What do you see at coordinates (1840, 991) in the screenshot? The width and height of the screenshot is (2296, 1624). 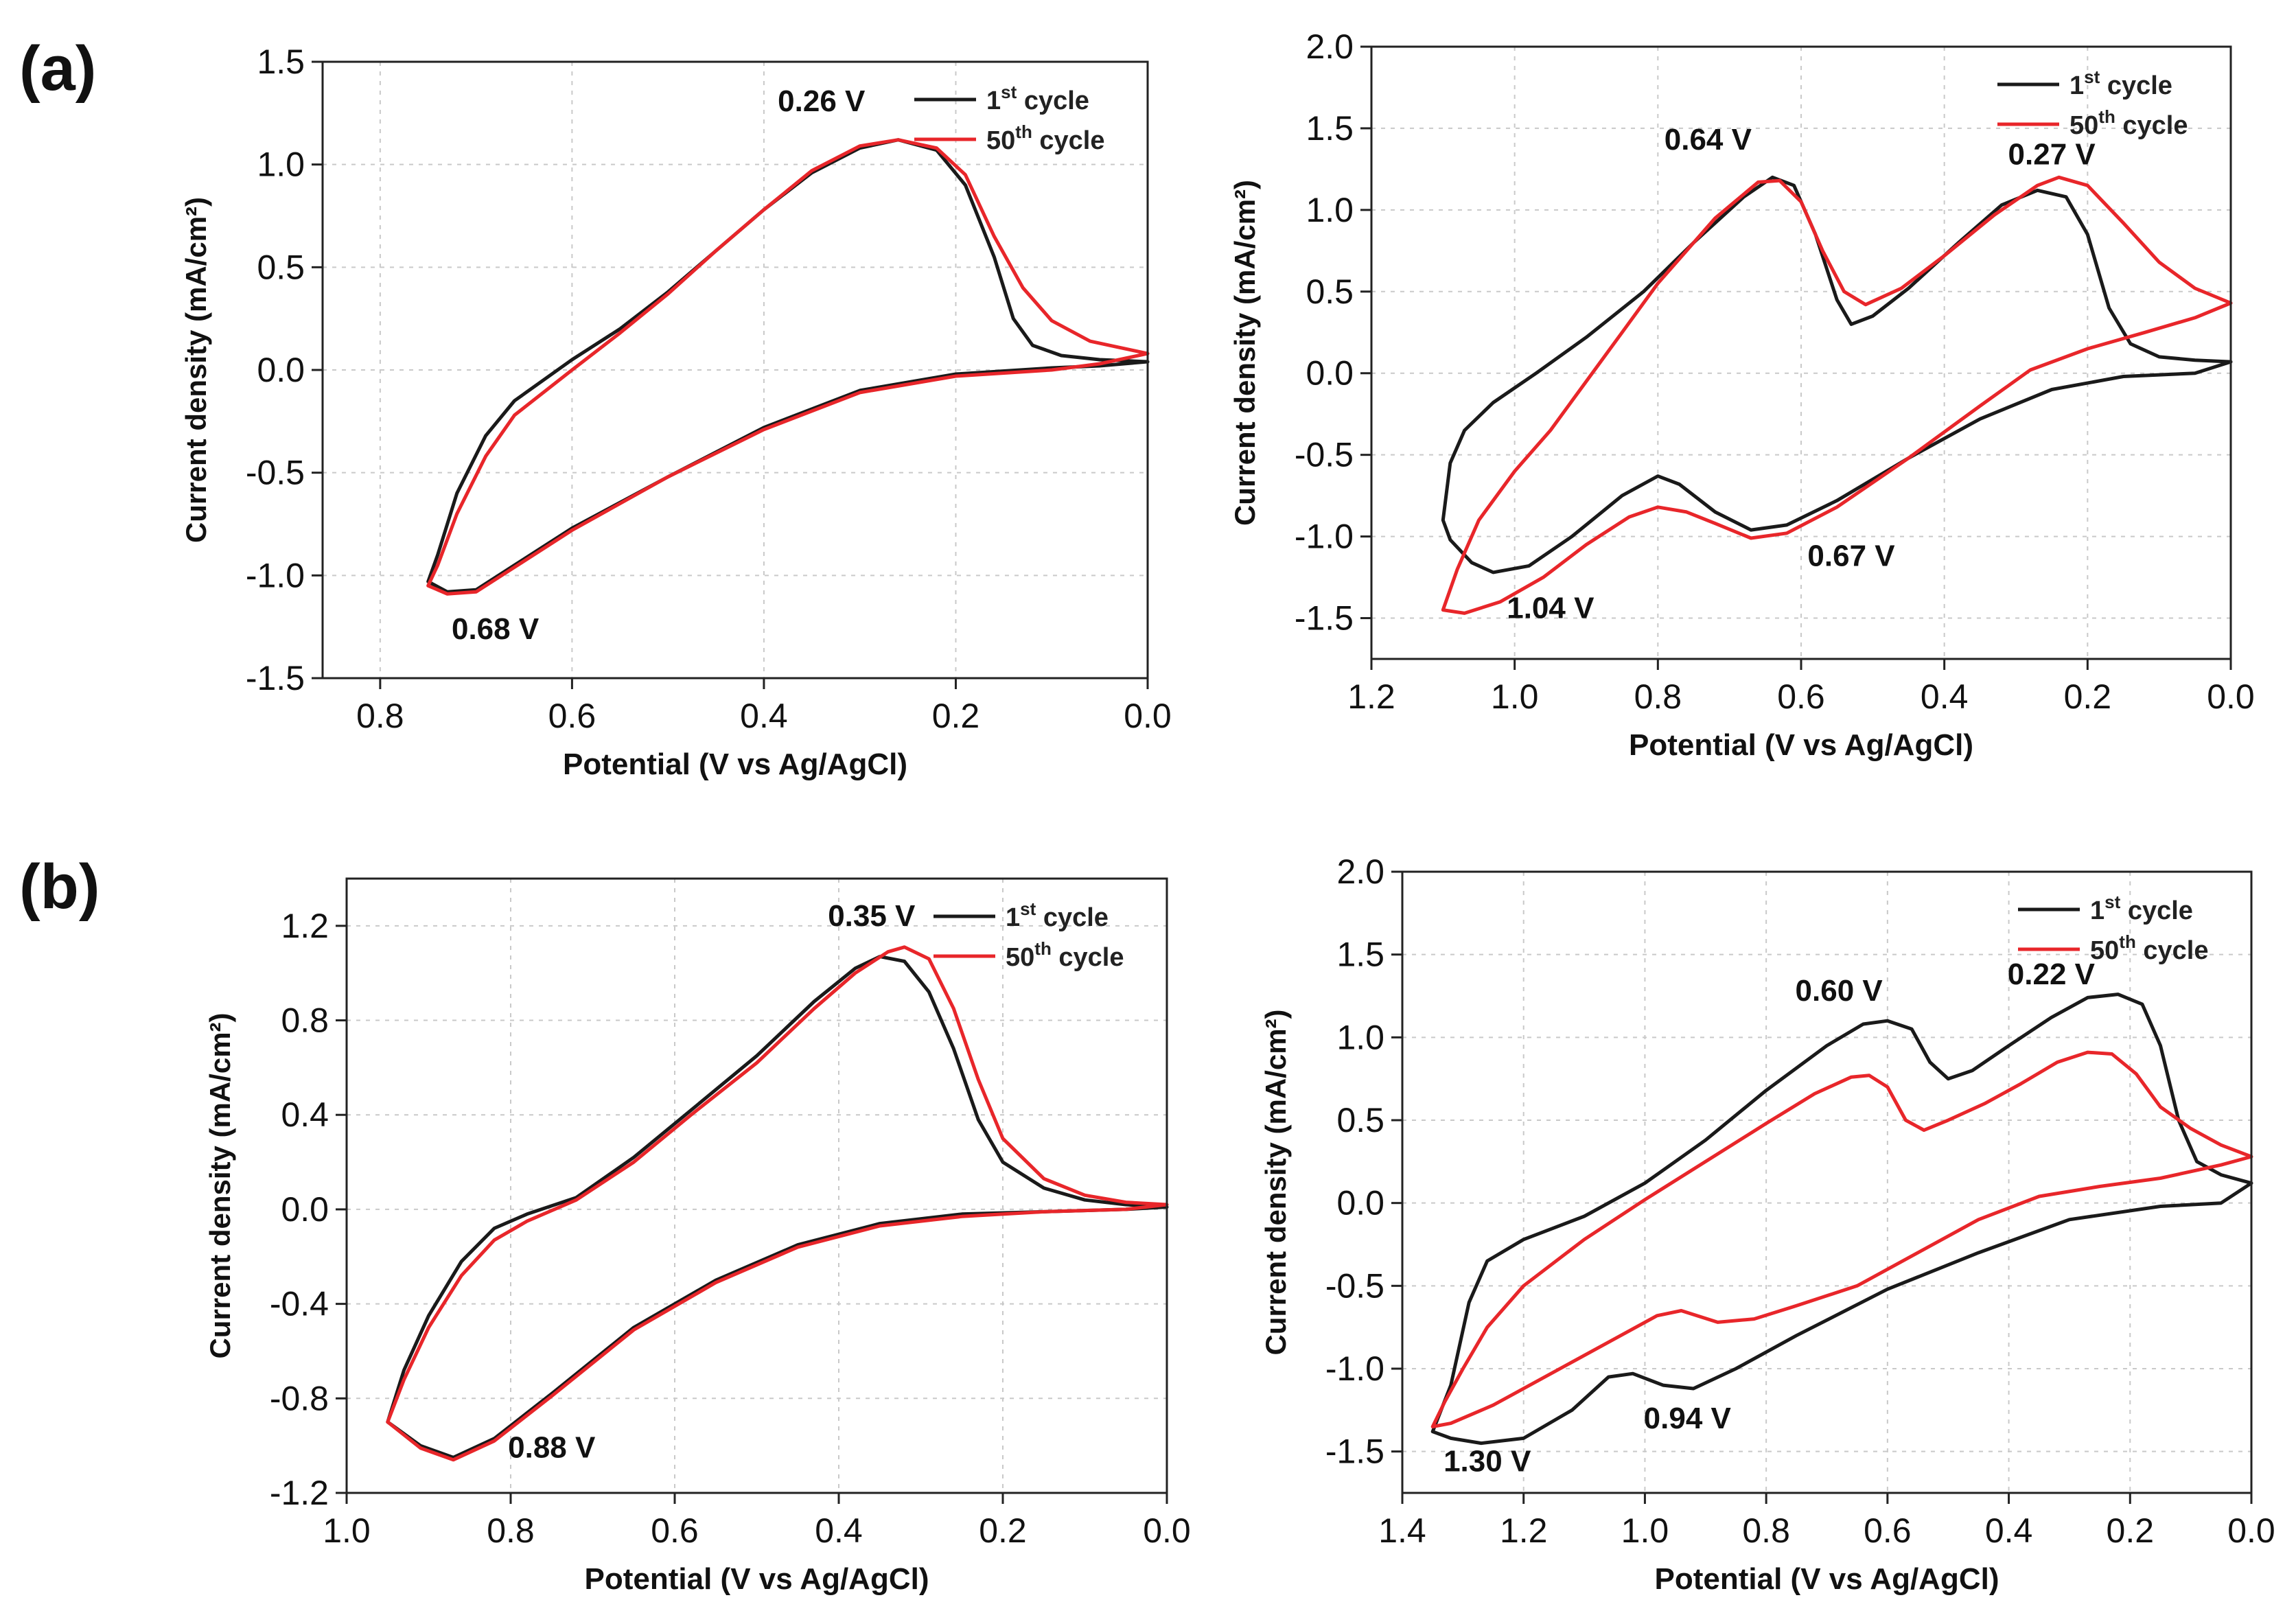 I see `peak-annotation: 0.60 V` at bounding box center [1840, 991].